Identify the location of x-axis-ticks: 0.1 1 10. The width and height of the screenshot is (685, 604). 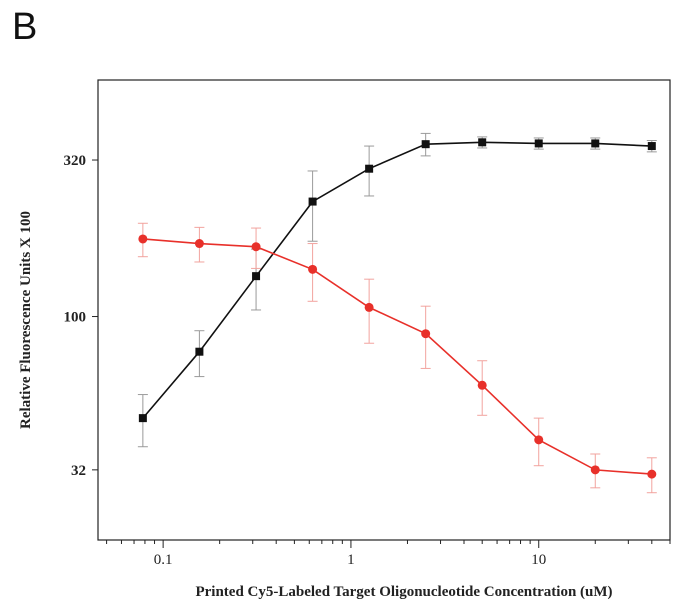
(388, 554).